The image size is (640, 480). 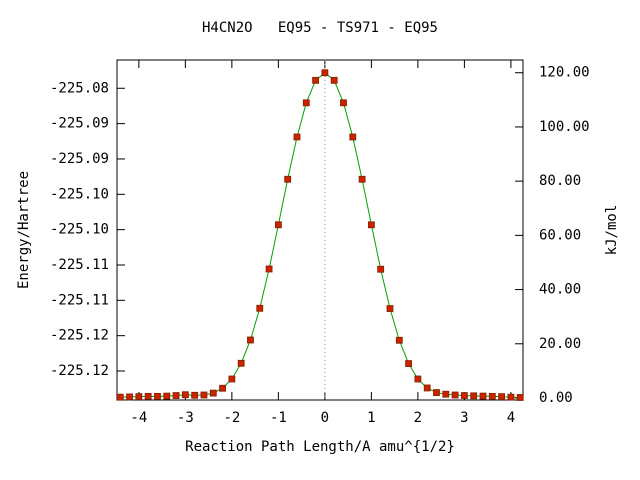 What do you see at coordinates (464, 418) in the screenshot?
I see `x-tick-label: 3` at bounding box center [464, 418].